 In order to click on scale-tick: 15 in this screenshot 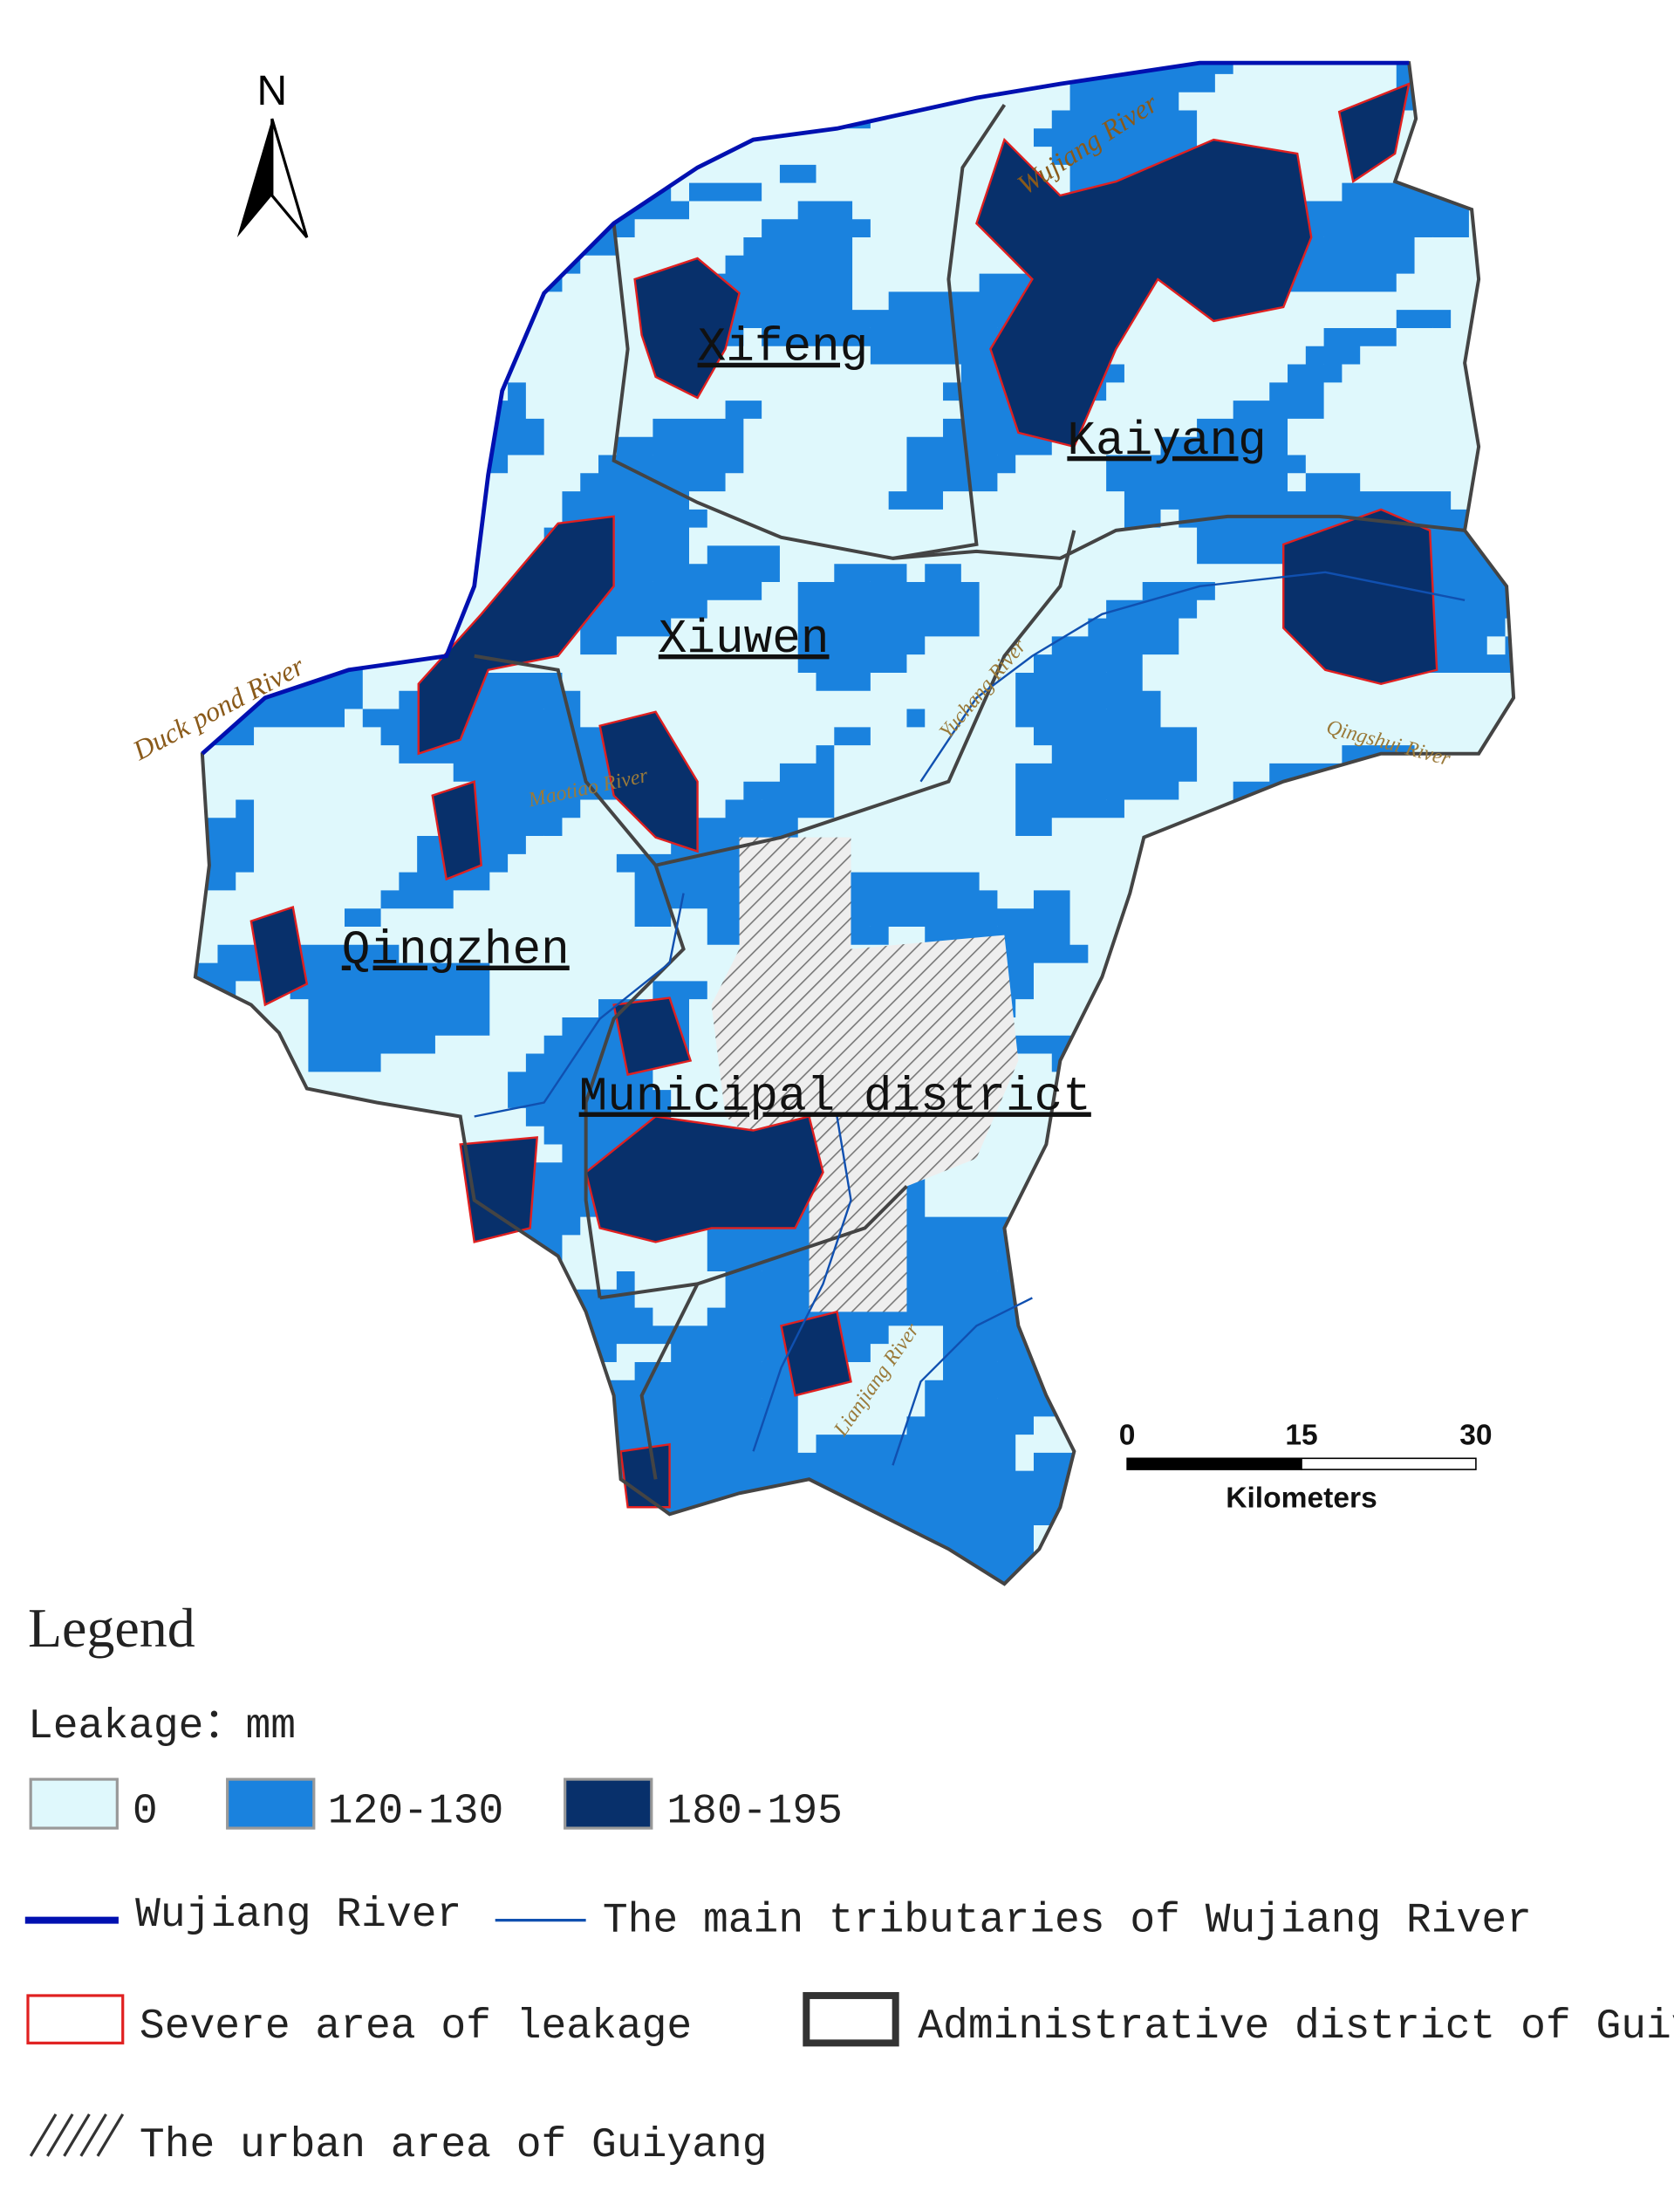, I will do `click(1301, 1435)`.